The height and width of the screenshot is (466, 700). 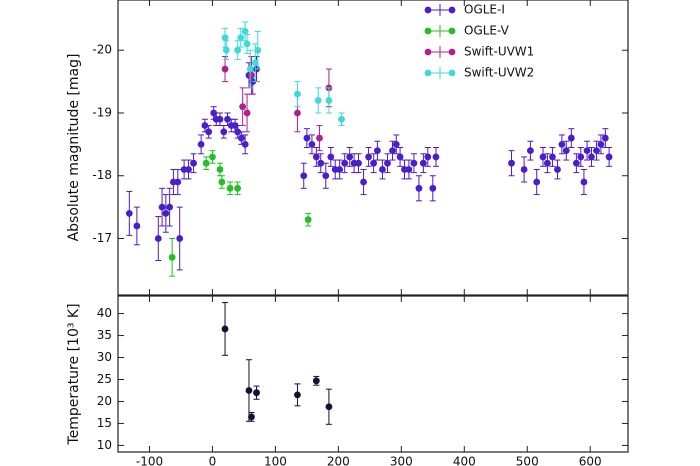 What do you see at coordinates (104, 401) in the screenshot?
I see `y-tick-label: 20` at bounding box center [104, 401].